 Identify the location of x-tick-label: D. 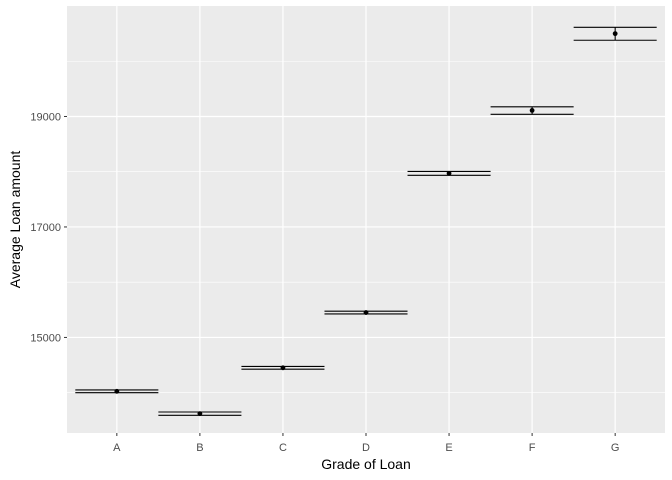
(366, 448).